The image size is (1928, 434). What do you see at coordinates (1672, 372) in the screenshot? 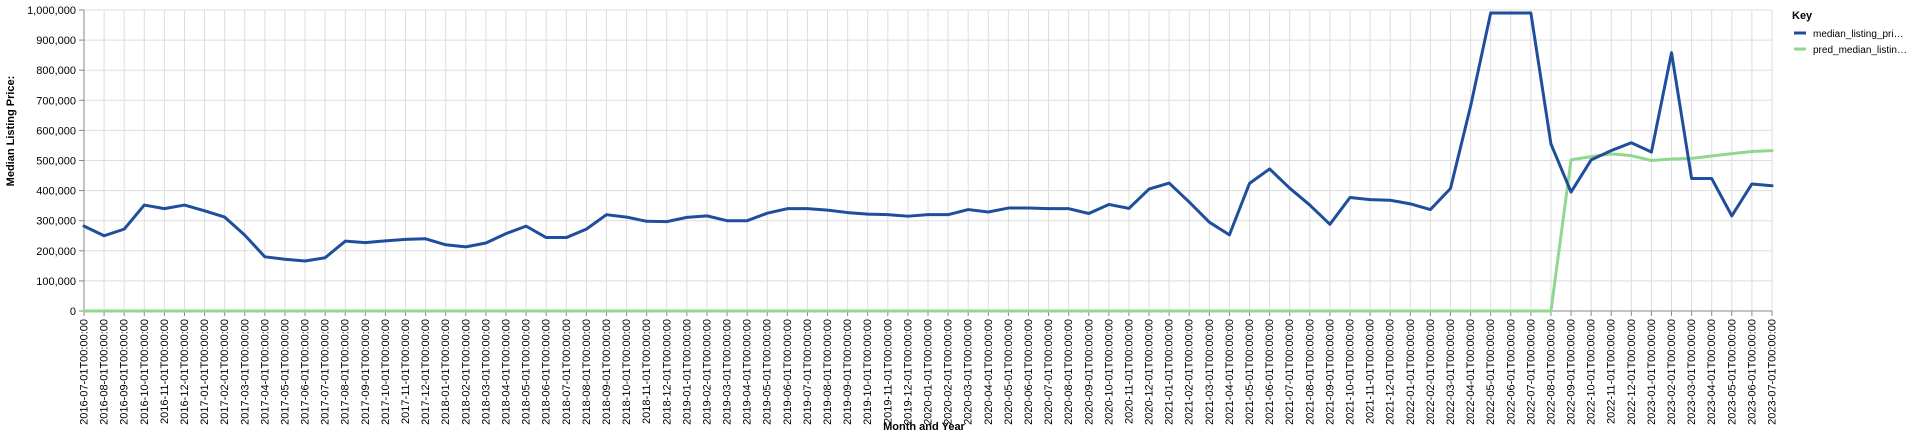
I see `x-tick-label: 2023-02-01T00:00:00` at bounding box center [1672, 372].